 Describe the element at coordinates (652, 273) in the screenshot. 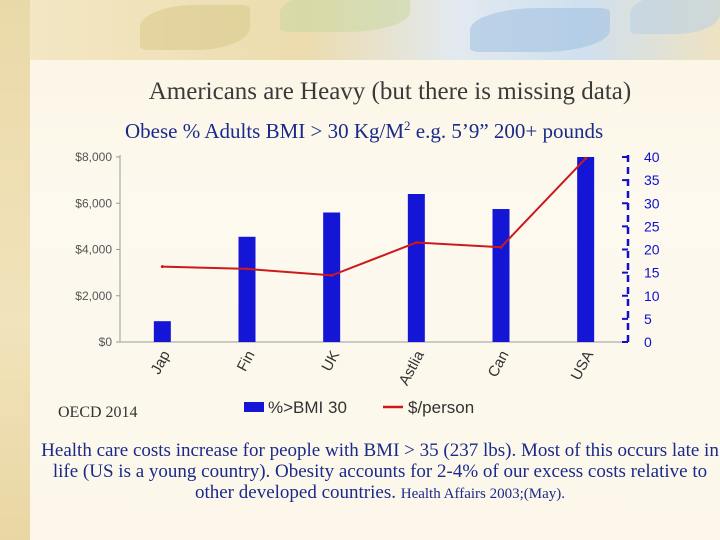

I see `right-axis-tick-label: 15` at that location.